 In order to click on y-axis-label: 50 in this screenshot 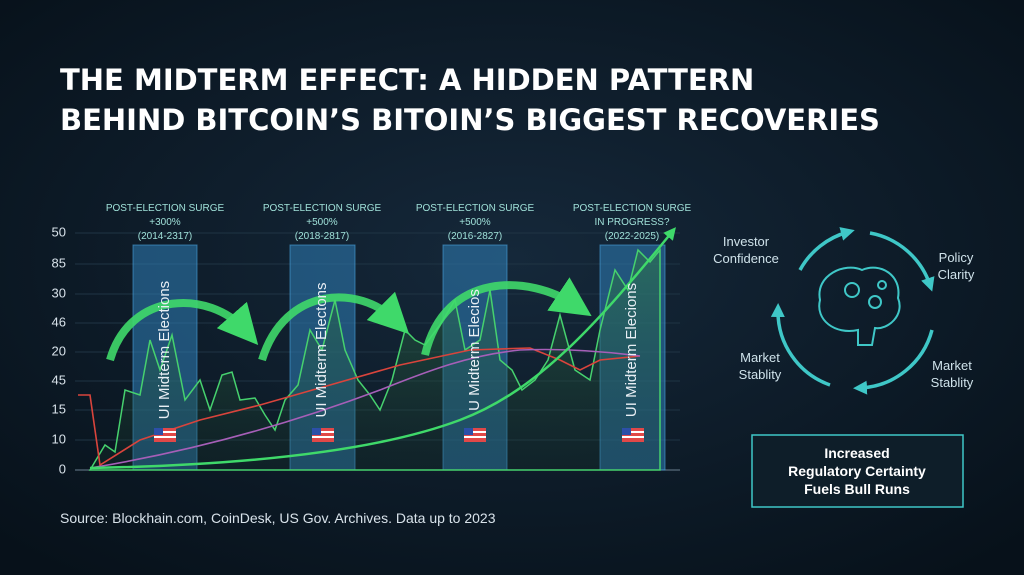, I will do `click(59, 231)`.